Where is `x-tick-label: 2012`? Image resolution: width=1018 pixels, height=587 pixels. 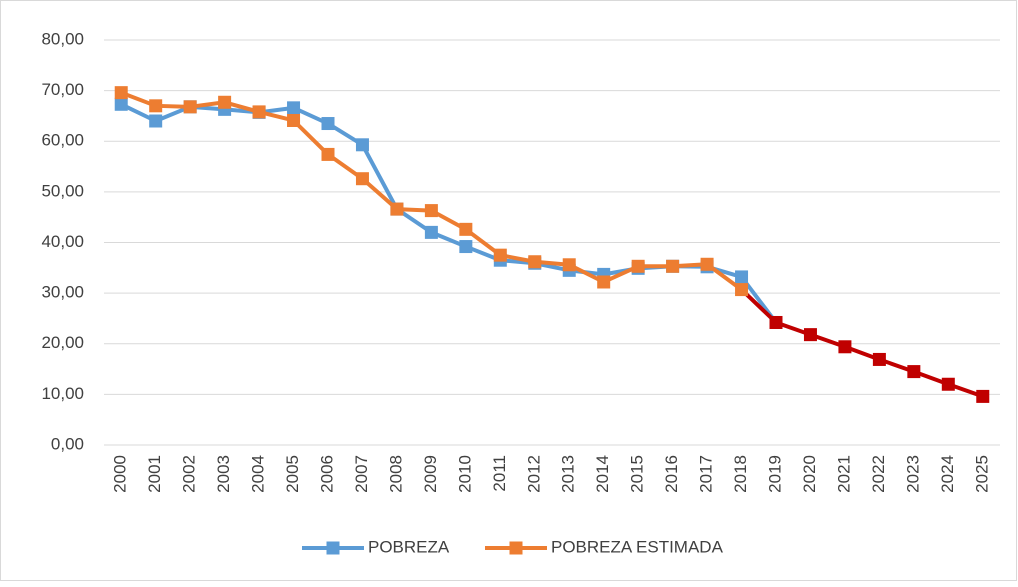 x-tick-label: 2012 is located at coordinates (533, 474).